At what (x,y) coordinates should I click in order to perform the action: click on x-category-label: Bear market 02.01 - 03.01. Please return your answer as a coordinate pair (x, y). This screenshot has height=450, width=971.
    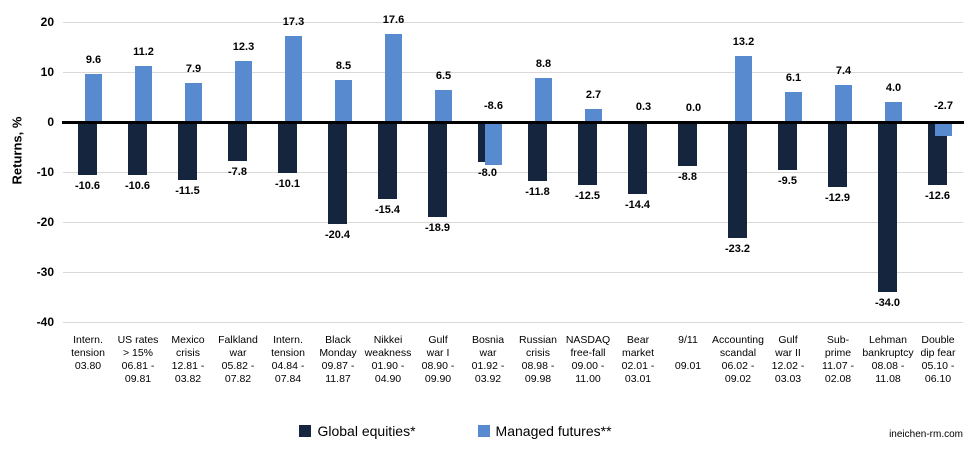
    Looking at the image, I should click on (638, 359).